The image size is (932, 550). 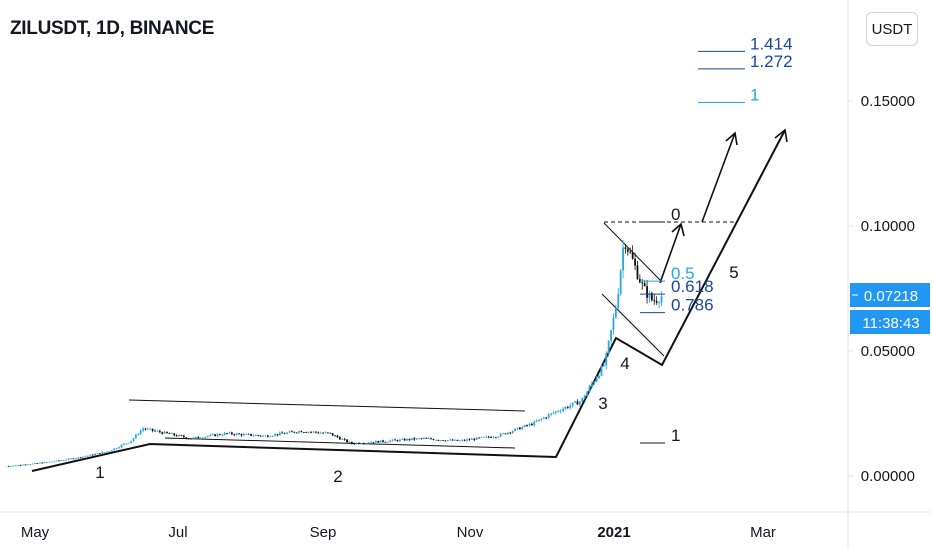 I want to click on currency-button: USDT, so click(x=892, y=29).